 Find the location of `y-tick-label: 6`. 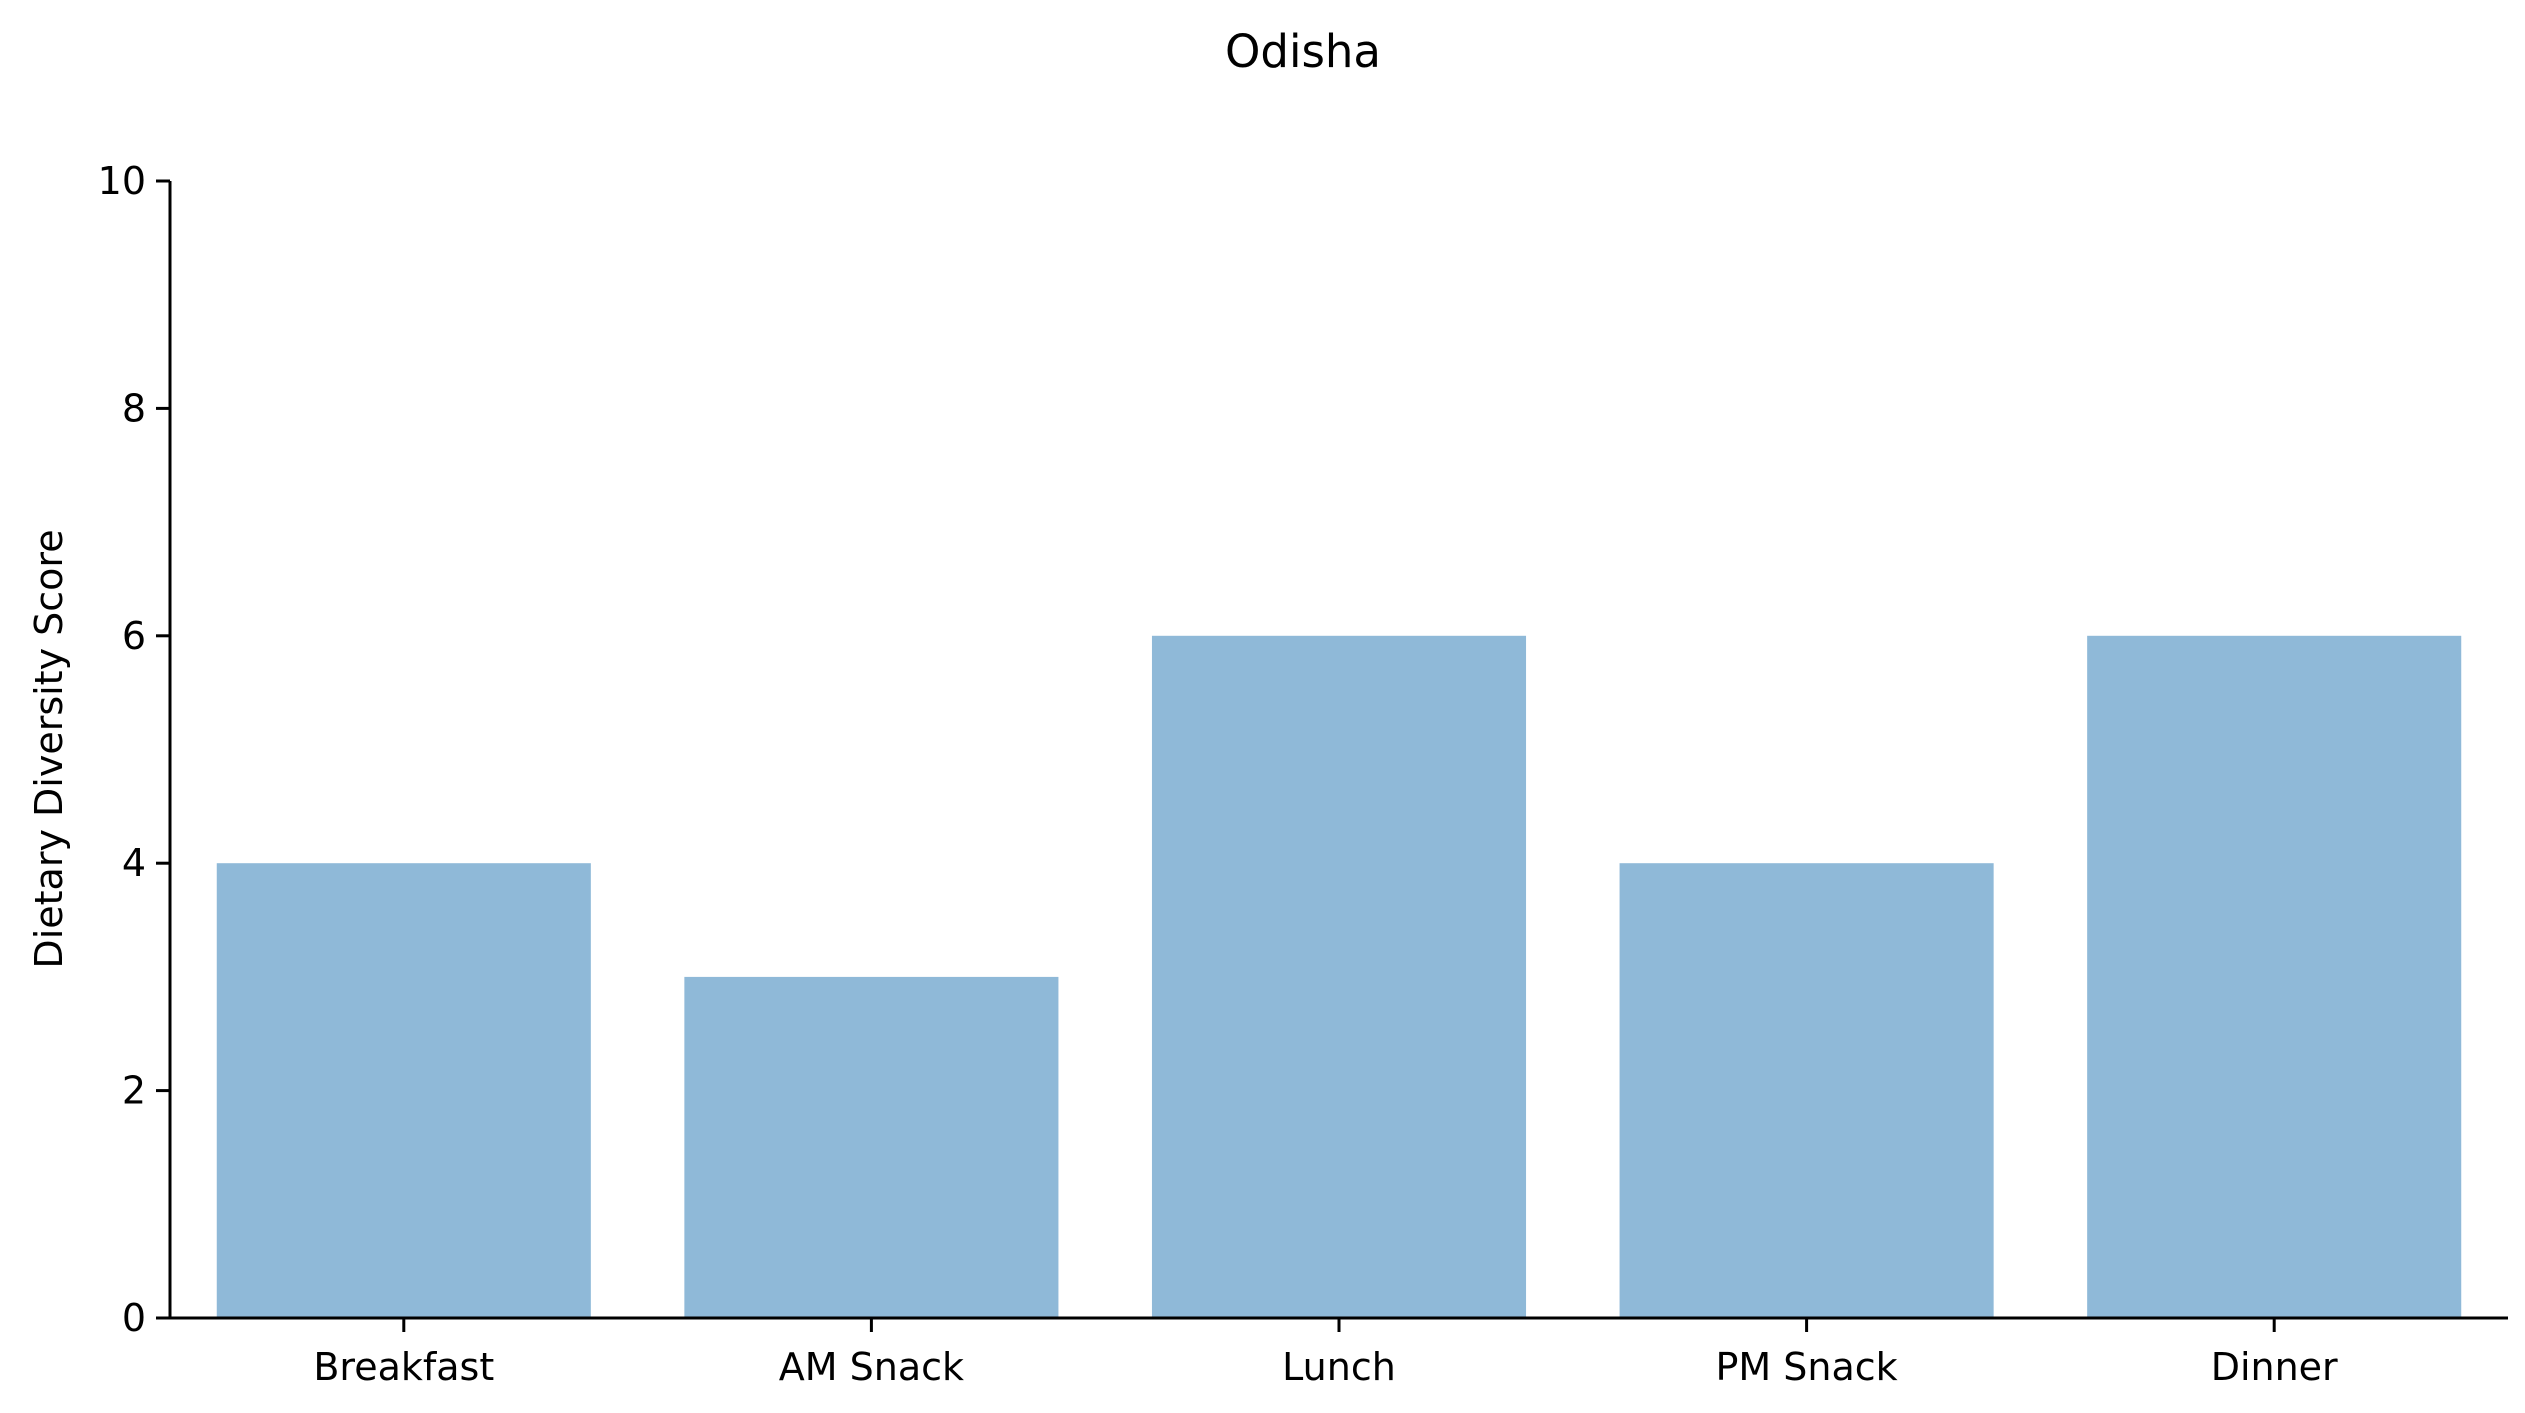

y-tick-label: 6 is located at coordinates (134, 636).